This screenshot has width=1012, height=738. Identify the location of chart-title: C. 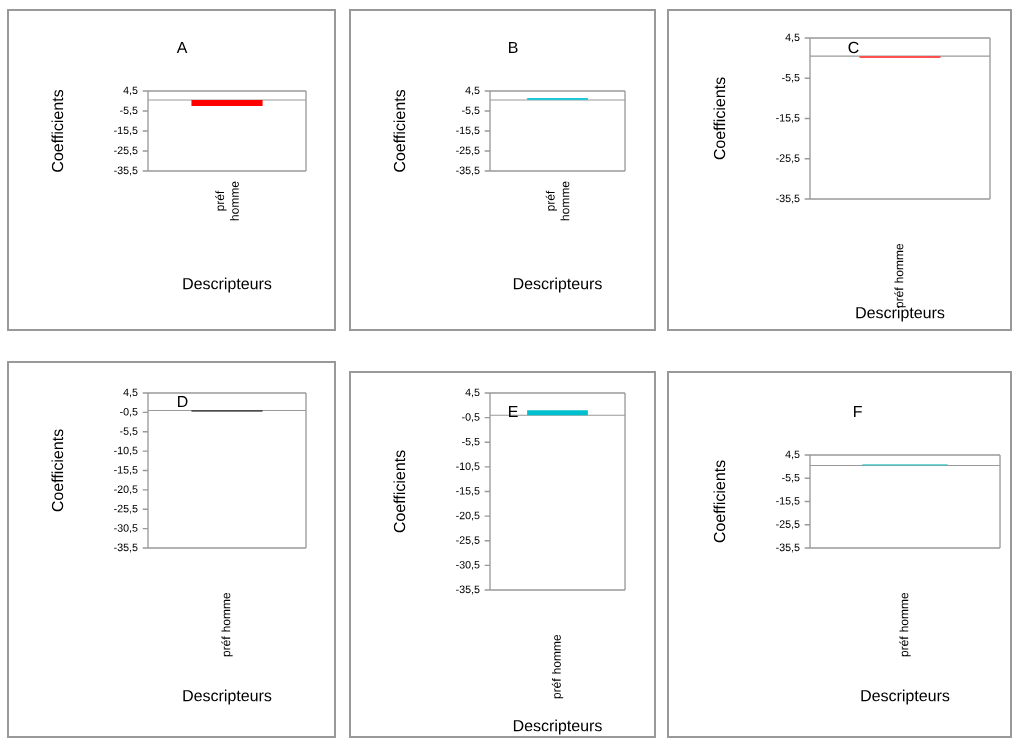
(853, 47).